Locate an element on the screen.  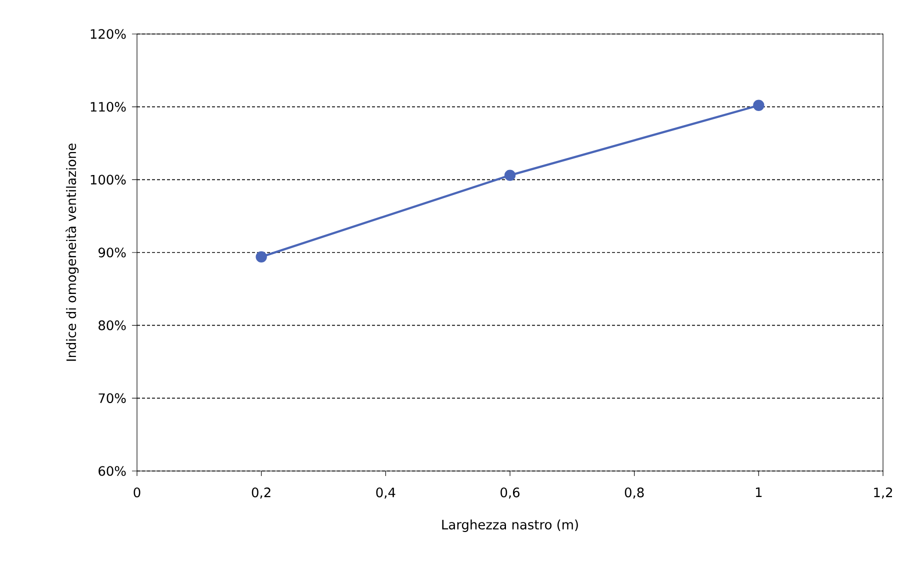
x-tick-label: 0,4 is located at coordinates (386, 493).